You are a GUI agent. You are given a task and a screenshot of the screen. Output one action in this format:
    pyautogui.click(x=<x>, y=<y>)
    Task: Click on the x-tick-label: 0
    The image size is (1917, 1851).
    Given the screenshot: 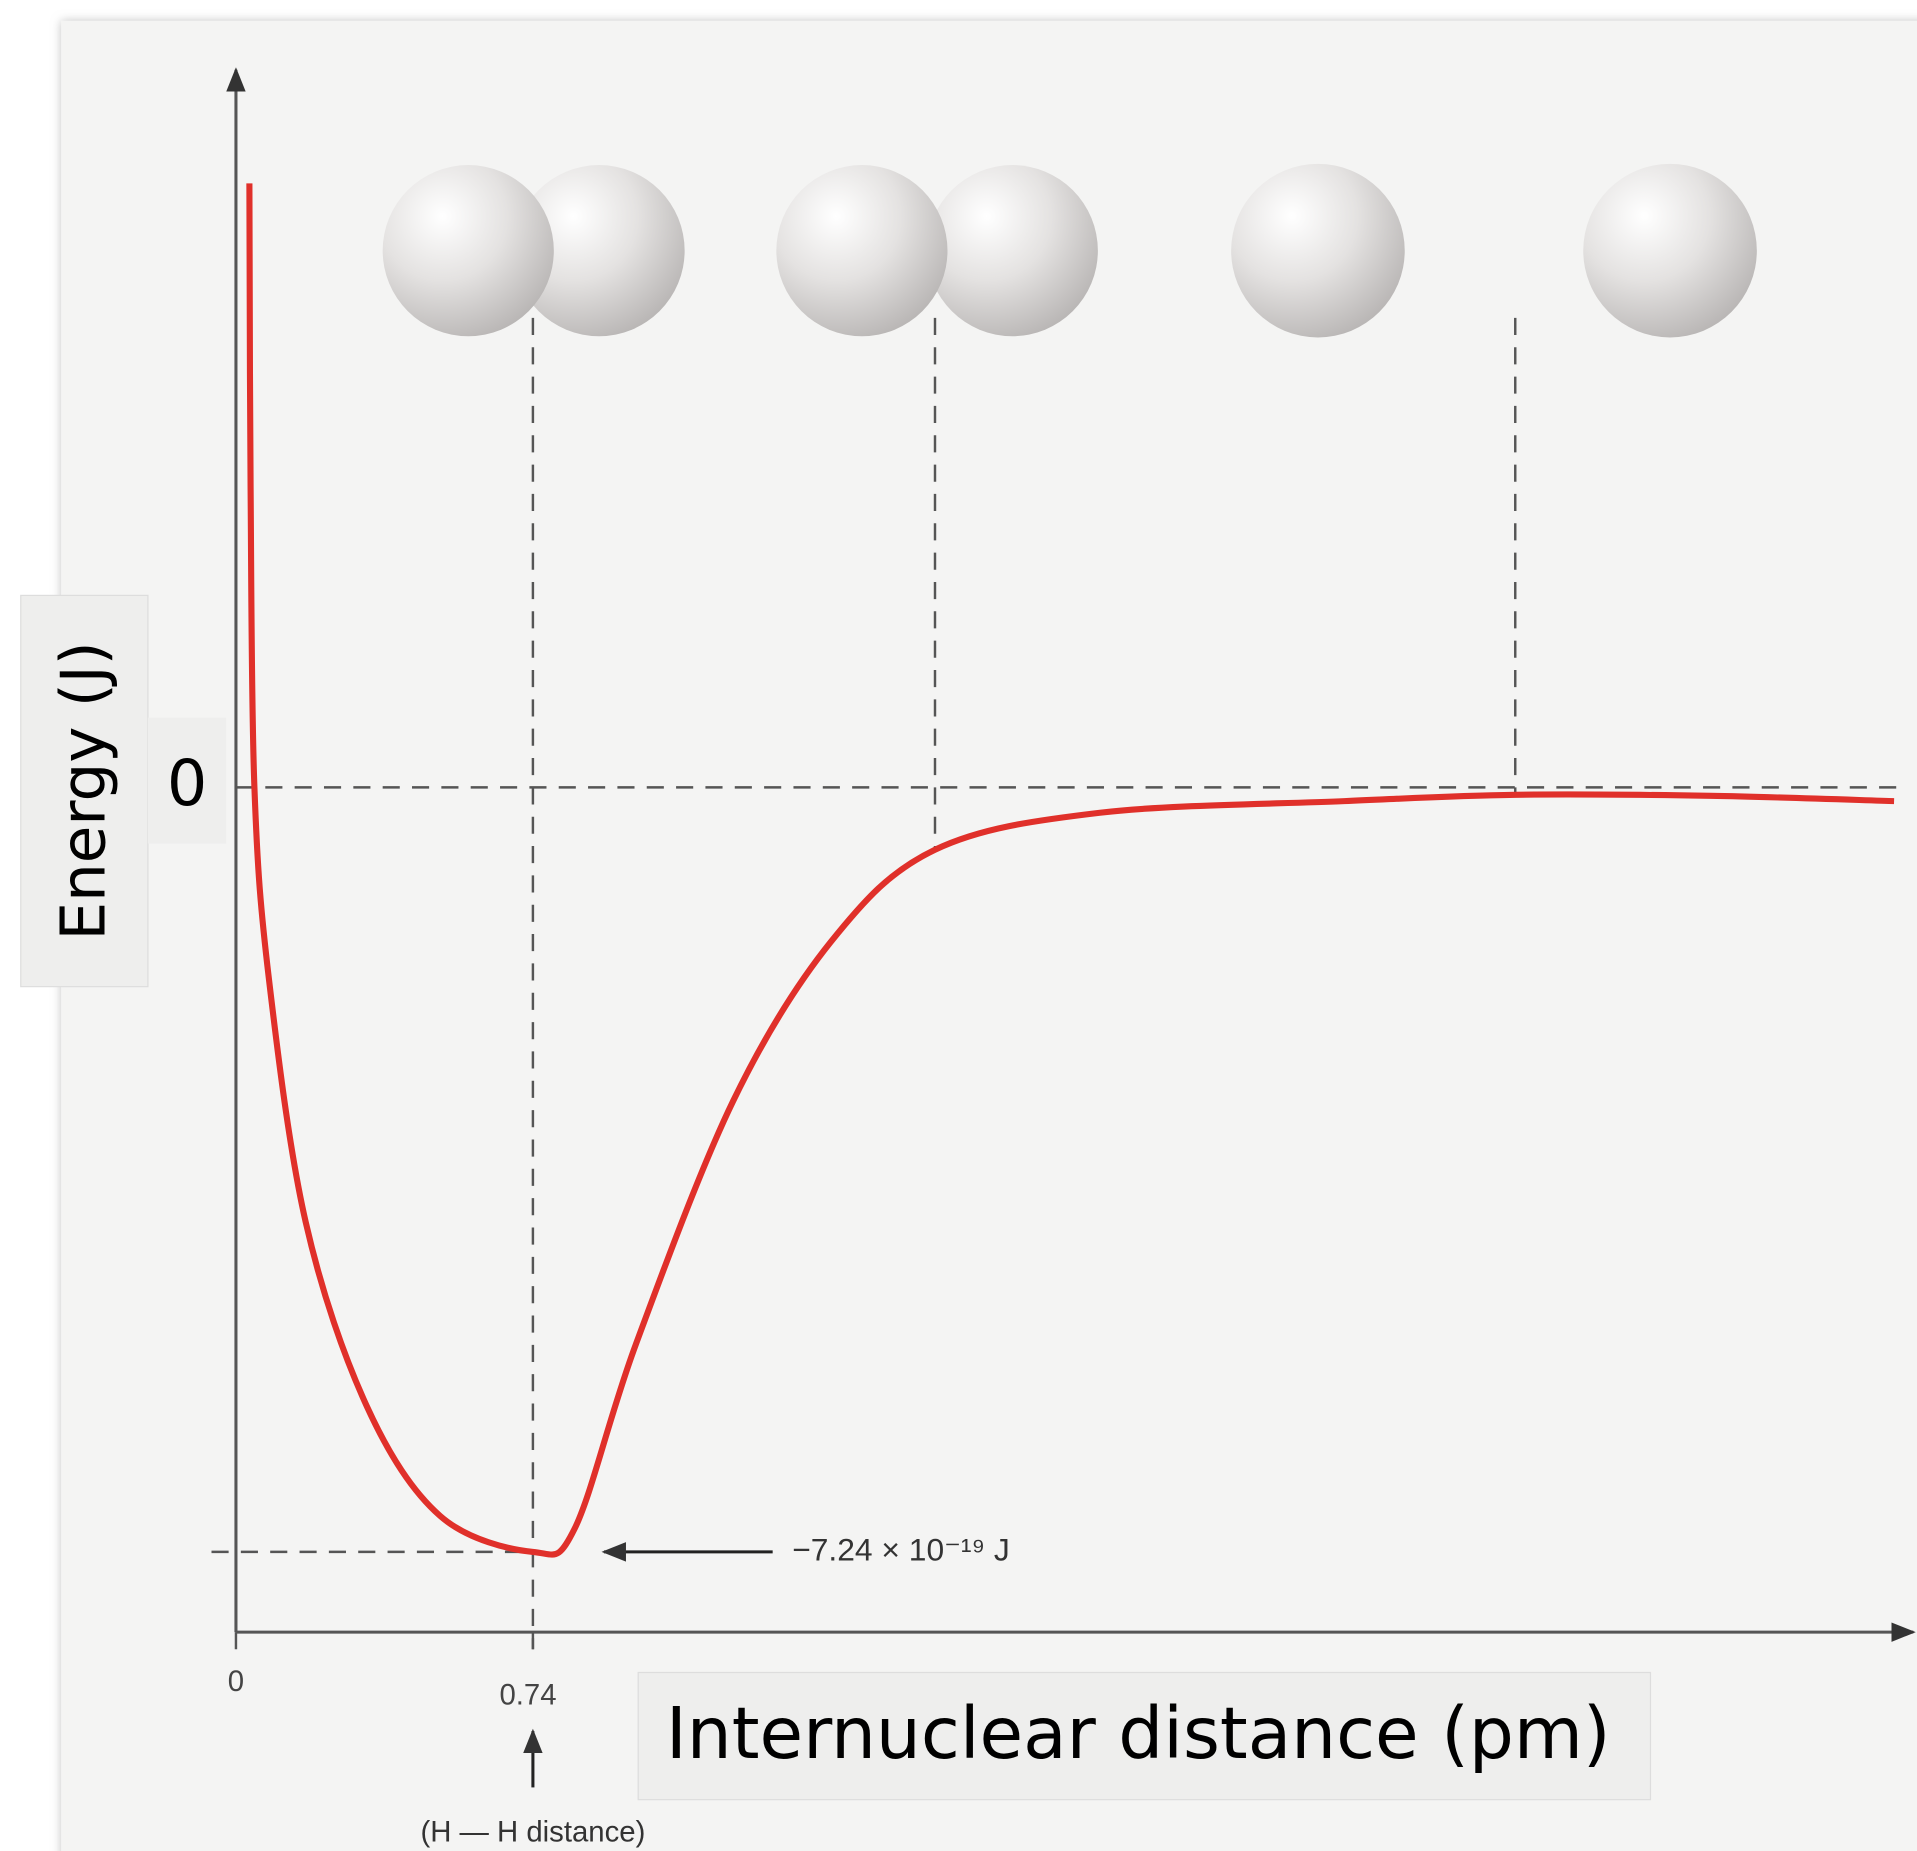 What is the action you would take?
    pyautogui.click(x=236, y=1681)
    